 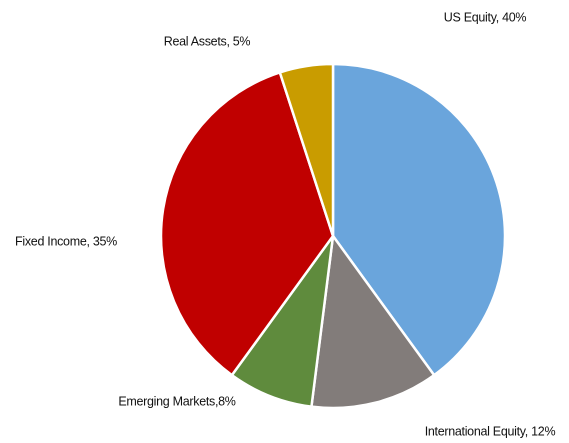 I want to click on slice-label: Real Assets, 5%, so click(x=207, y=41).